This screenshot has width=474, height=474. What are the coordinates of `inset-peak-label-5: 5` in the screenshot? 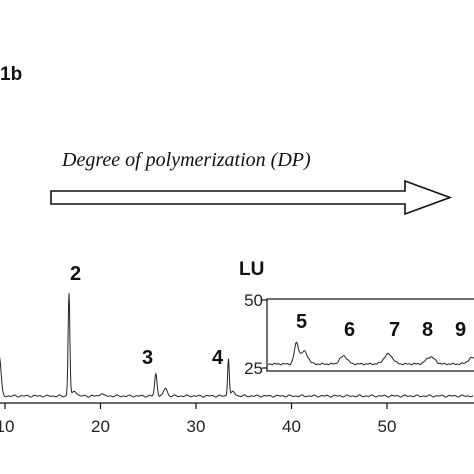 It's located at (301, 322).